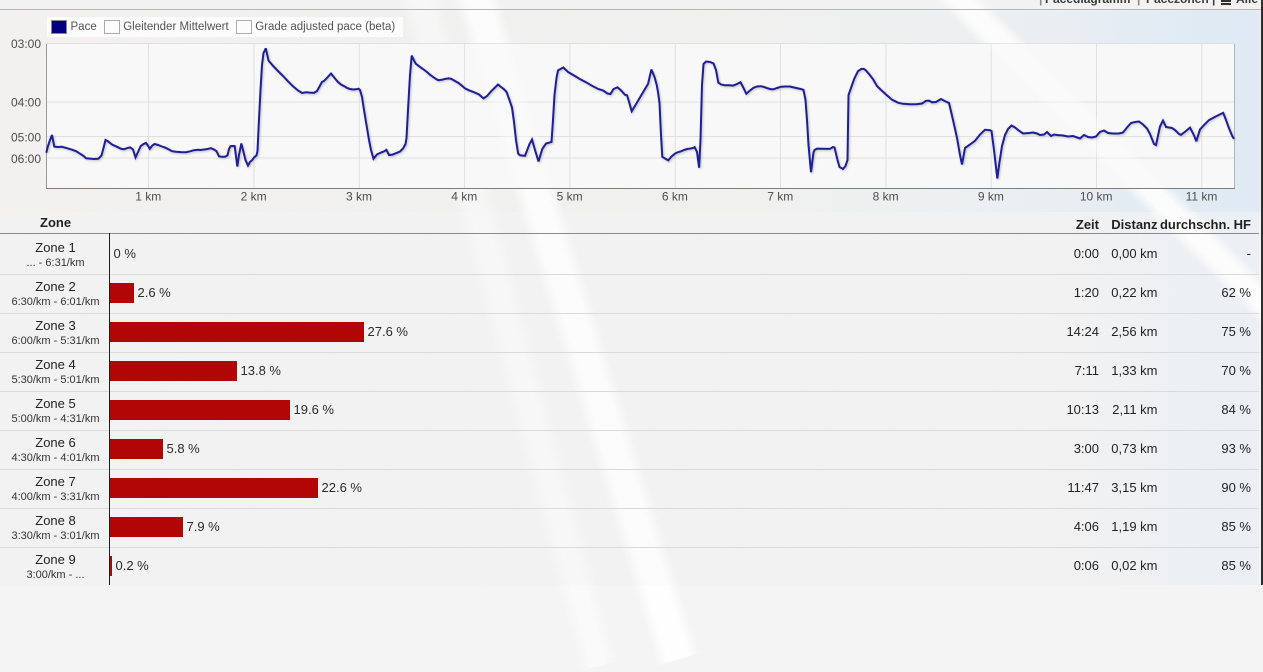 This screenshot has height=672, width=1263. Describe the element at coordinates (359, 197) in the screenshot. I see `svg-text: 3 km` at that location.